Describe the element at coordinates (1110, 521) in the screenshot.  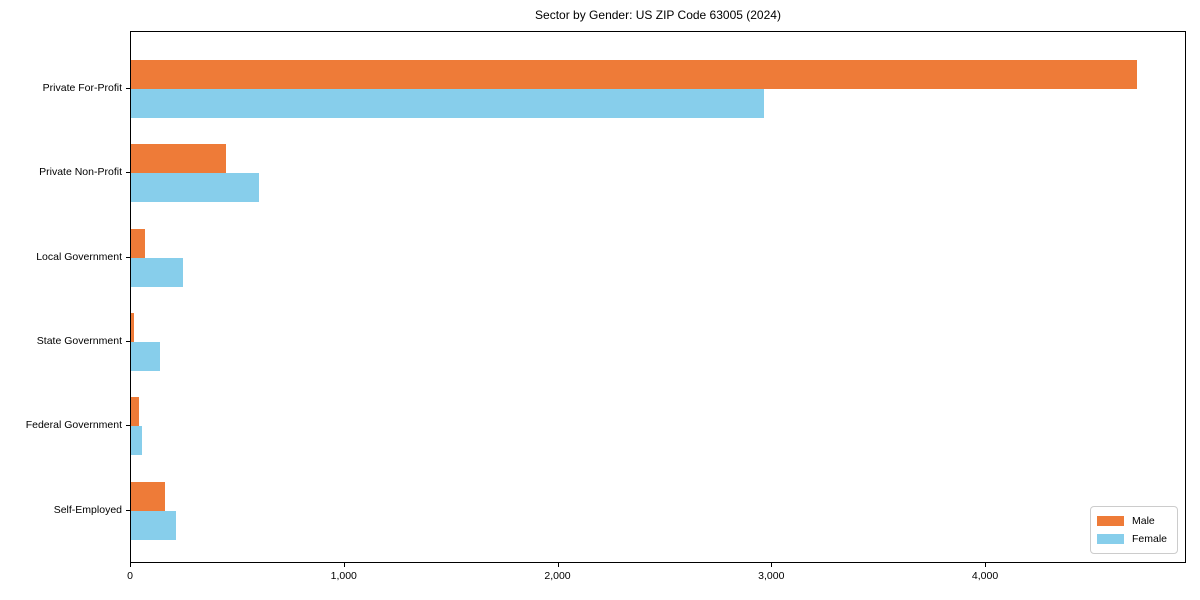
I see `legend-swatch-male` at that location.